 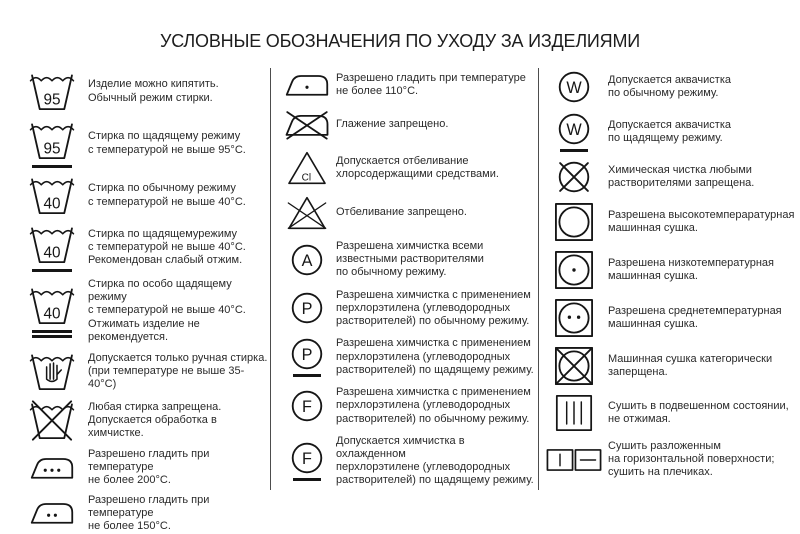 I want to click on bleach-chlorine-icon: Cl, so click(x=307, y=168).